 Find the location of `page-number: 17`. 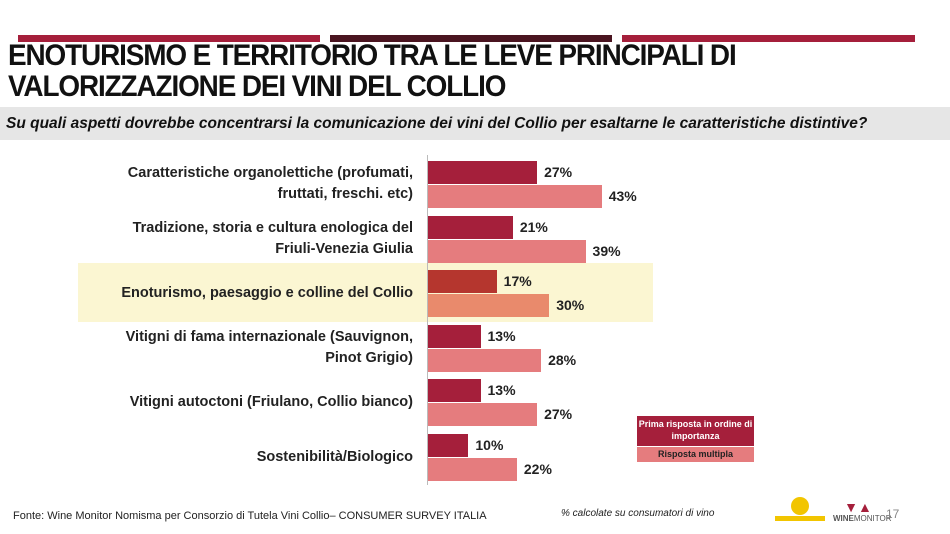

page-number: 17 is located at coordinates (893, 514).